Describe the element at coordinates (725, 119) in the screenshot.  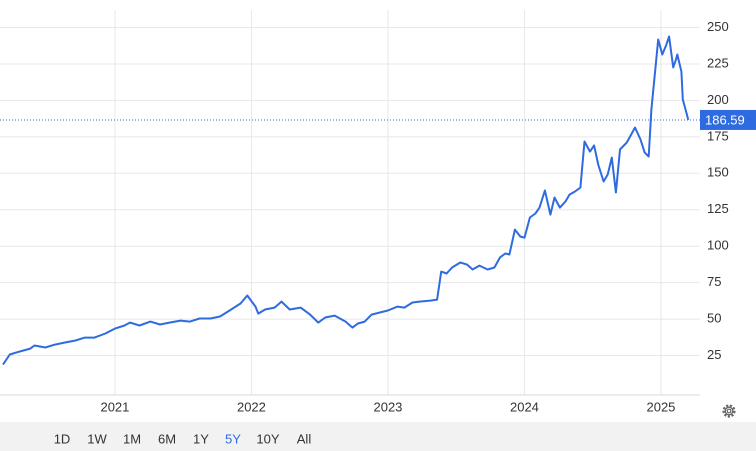
I see `last-price-label: 186.59` at that location.